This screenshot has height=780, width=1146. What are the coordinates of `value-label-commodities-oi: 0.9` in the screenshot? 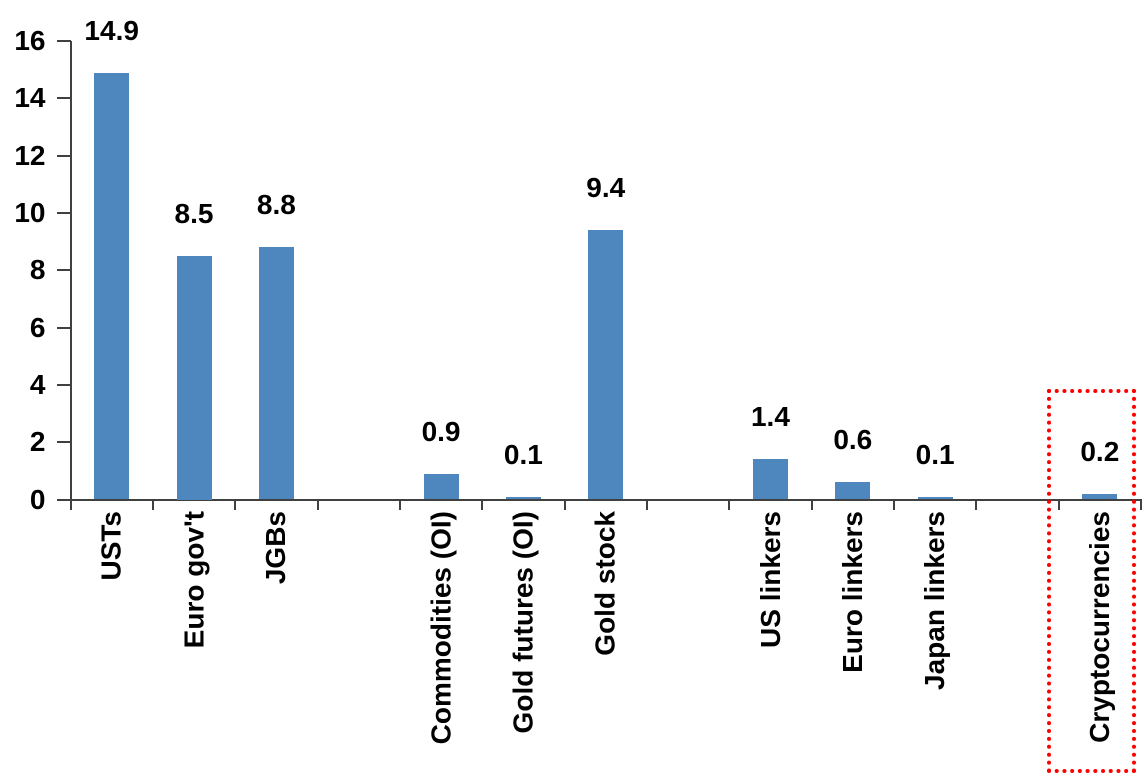 It's located at (441, 431).